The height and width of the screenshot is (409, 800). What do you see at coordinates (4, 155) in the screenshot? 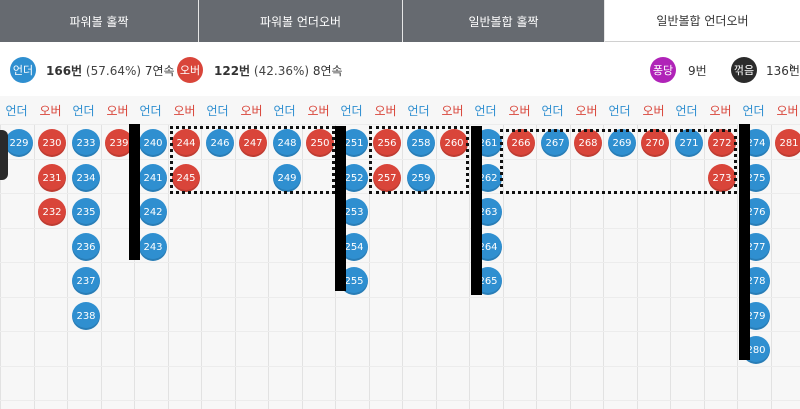
I see `left-edge-shadow` at bounding box center [4, 155].